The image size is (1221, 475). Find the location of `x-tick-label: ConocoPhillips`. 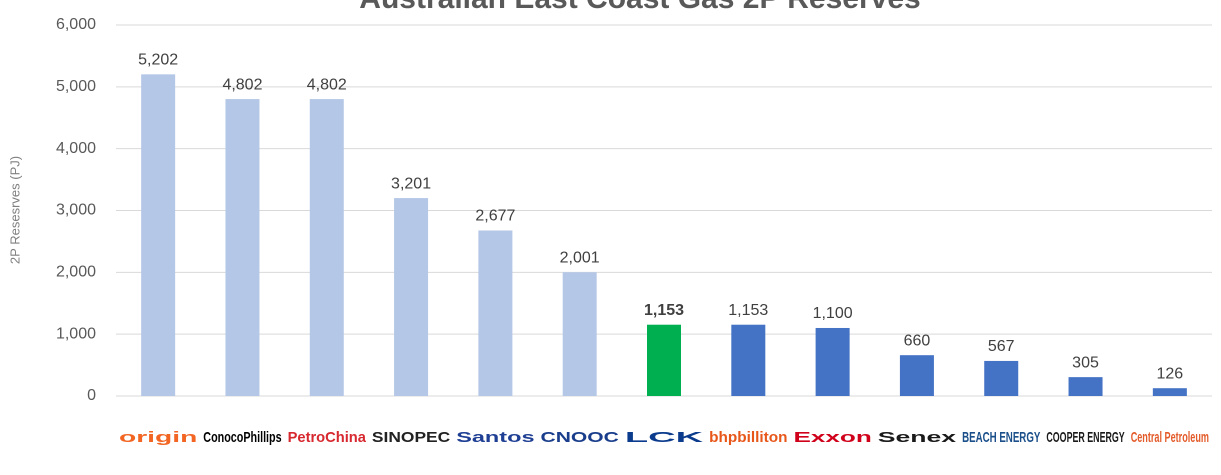

x-tick-label: ConocoPhillips is located at coordinates (242, 437).